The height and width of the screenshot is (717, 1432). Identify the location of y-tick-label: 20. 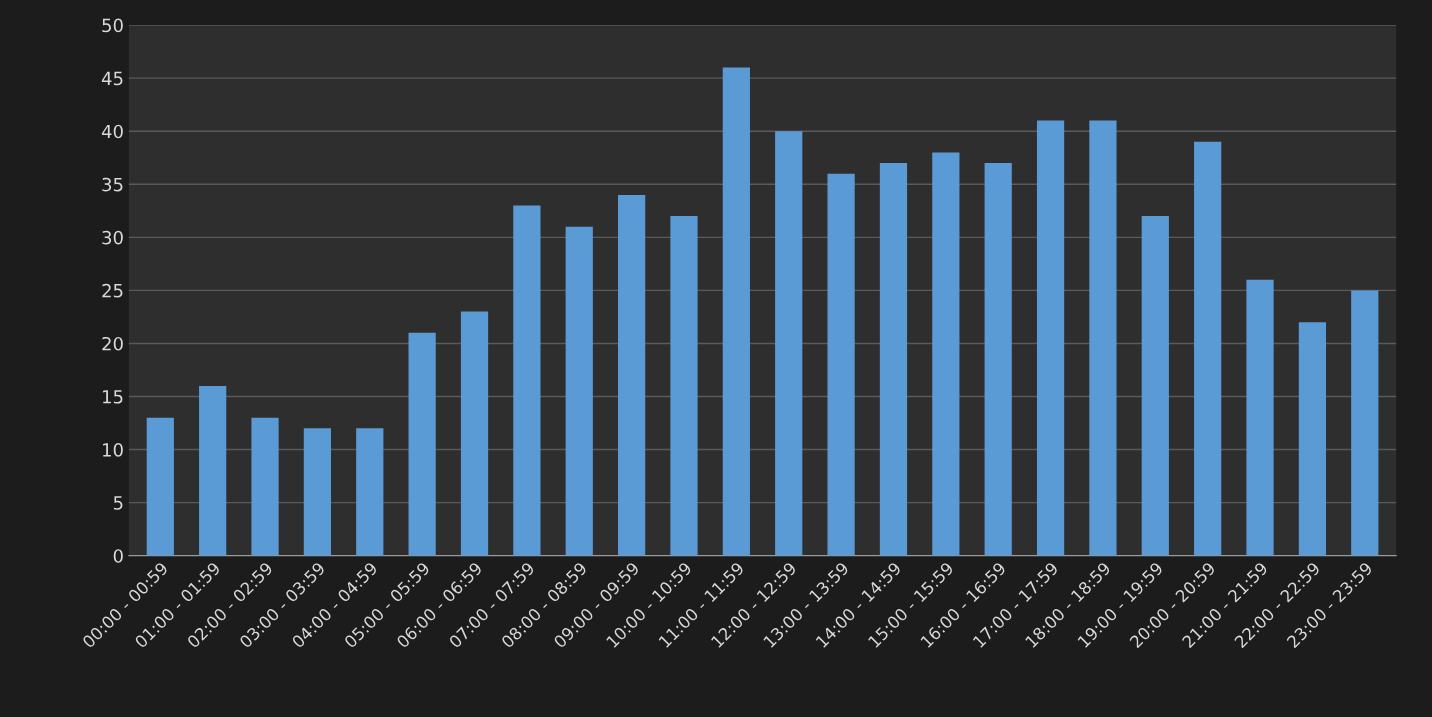
(112, 343).